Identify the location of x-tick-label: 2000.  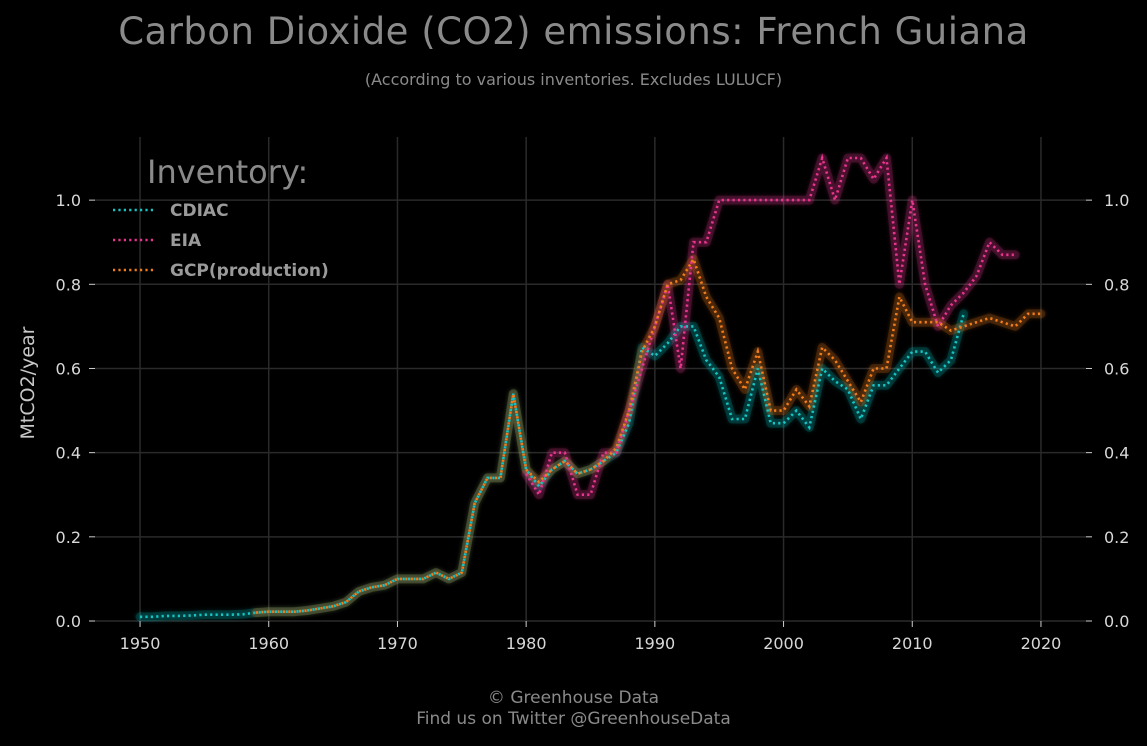
(783, 643).